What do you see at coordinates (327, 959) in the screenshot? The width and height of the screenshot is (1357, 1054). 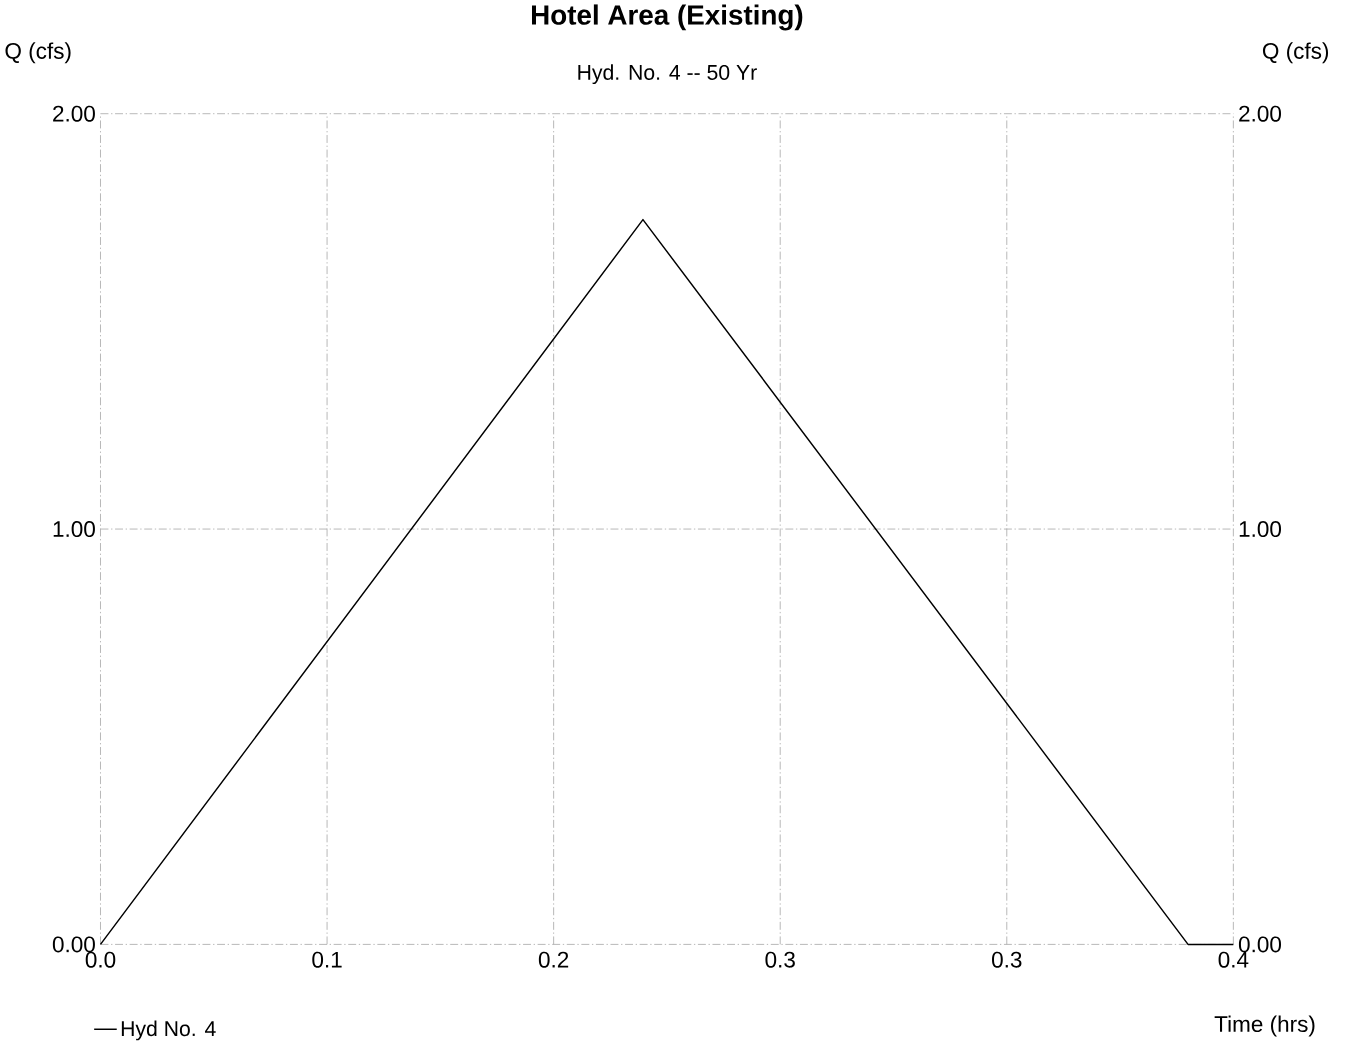 I see `x-tick-label: 0.1` at bounding box center [327, 959].